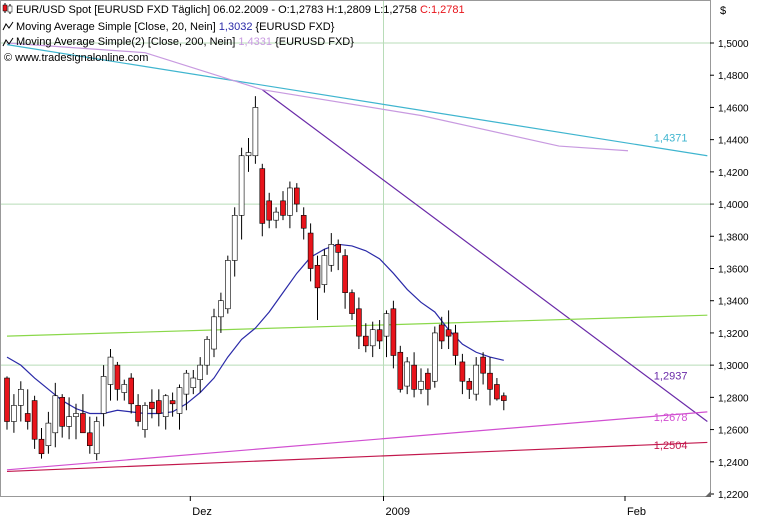 This screenshot has height=520, width=769. What do you see at coordinates (708, 494) in the screenshot?
I see `resize-grip-icon` at bounding box center [708, 494].